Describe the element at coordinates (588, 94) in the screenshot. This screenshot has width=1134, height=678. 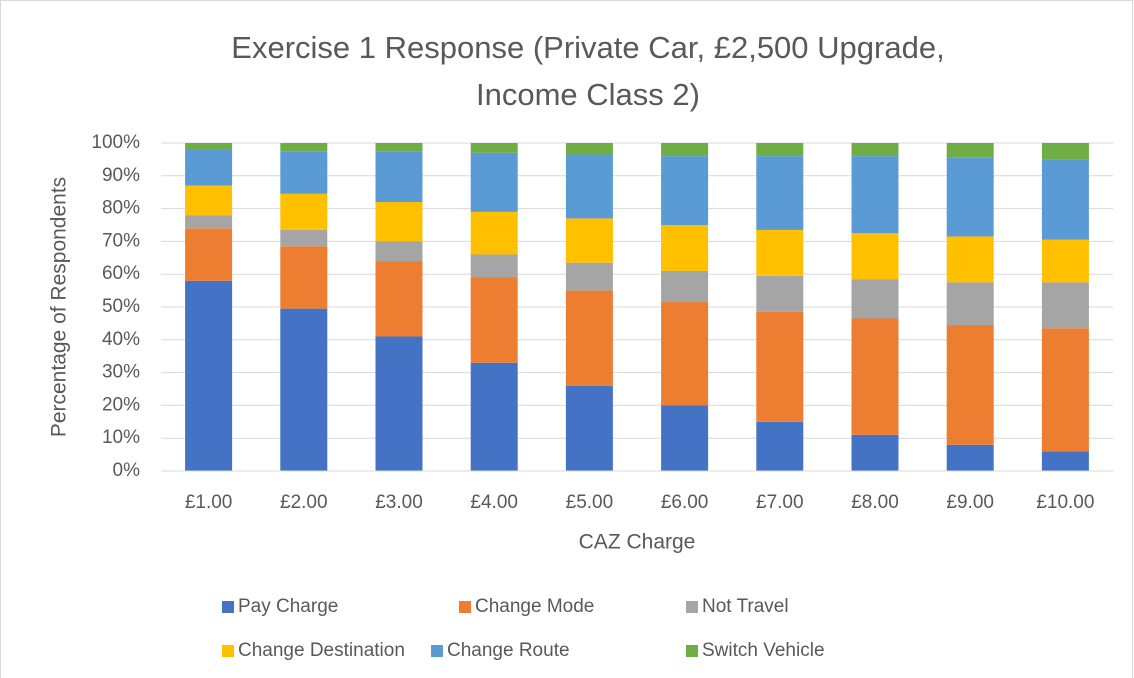
I see `chart-title: Income Class 2)` at that location.